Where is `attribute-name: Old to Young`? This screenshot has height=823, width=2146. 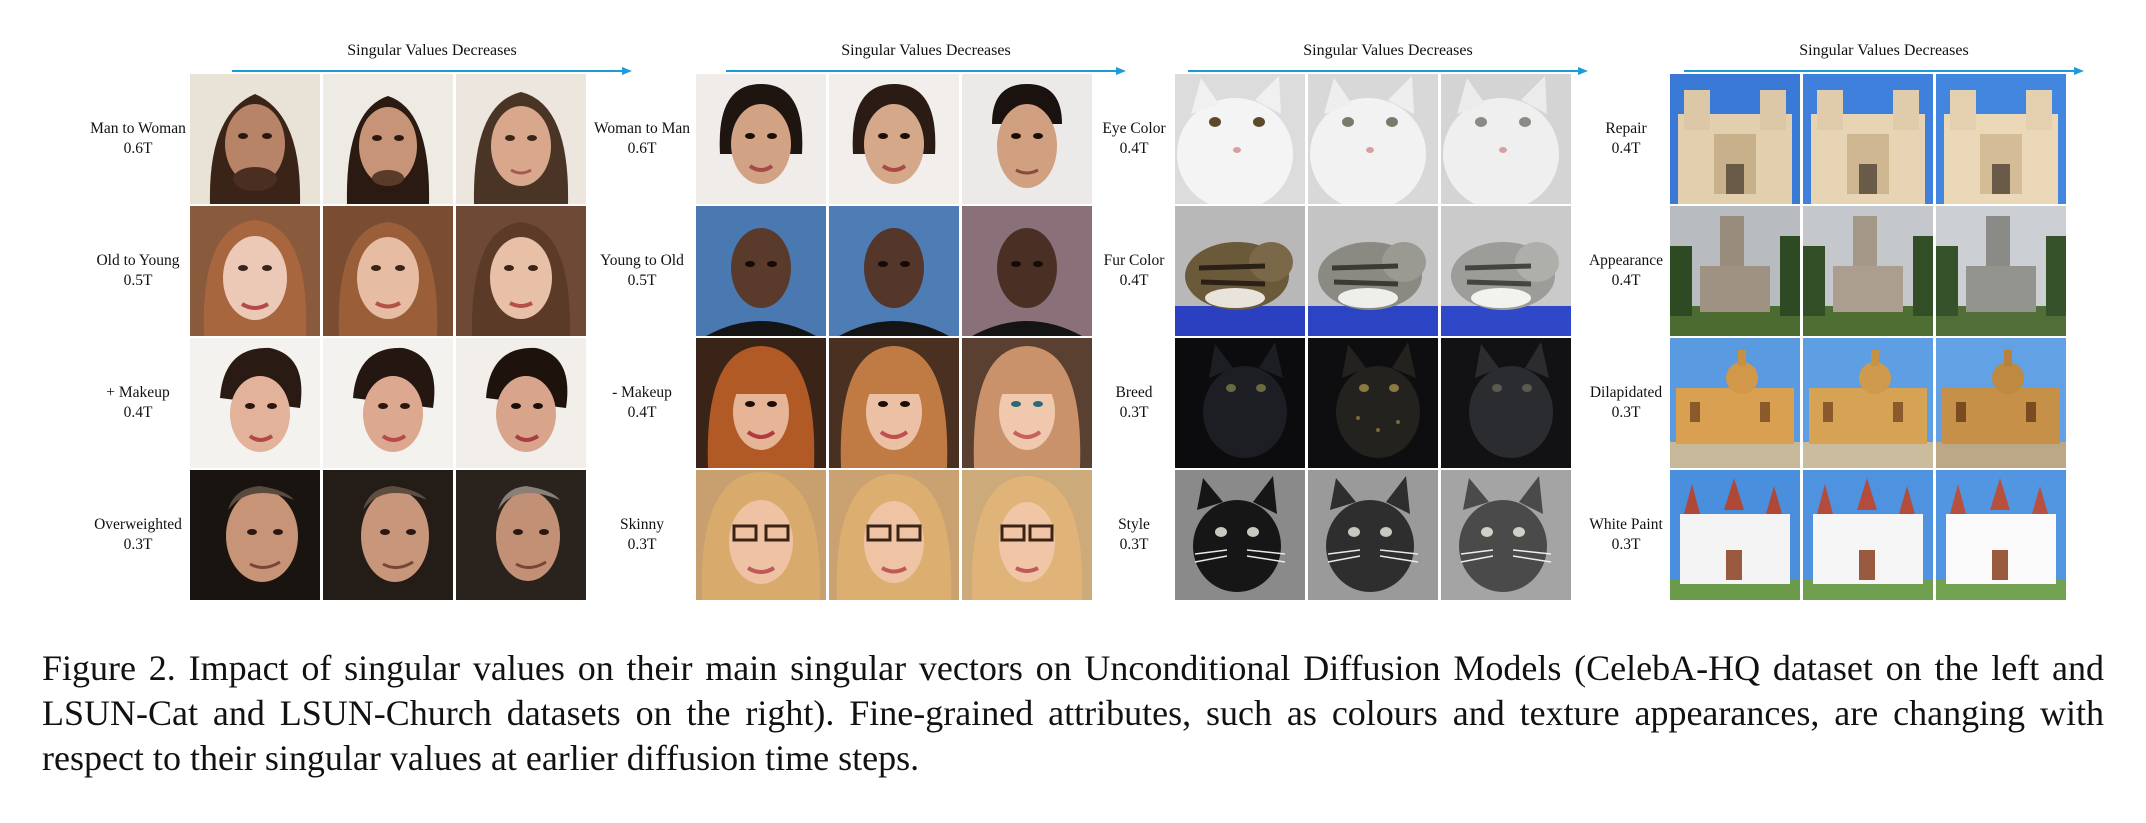 attribute-name: Old to Young is located at coordinates (138, 260).